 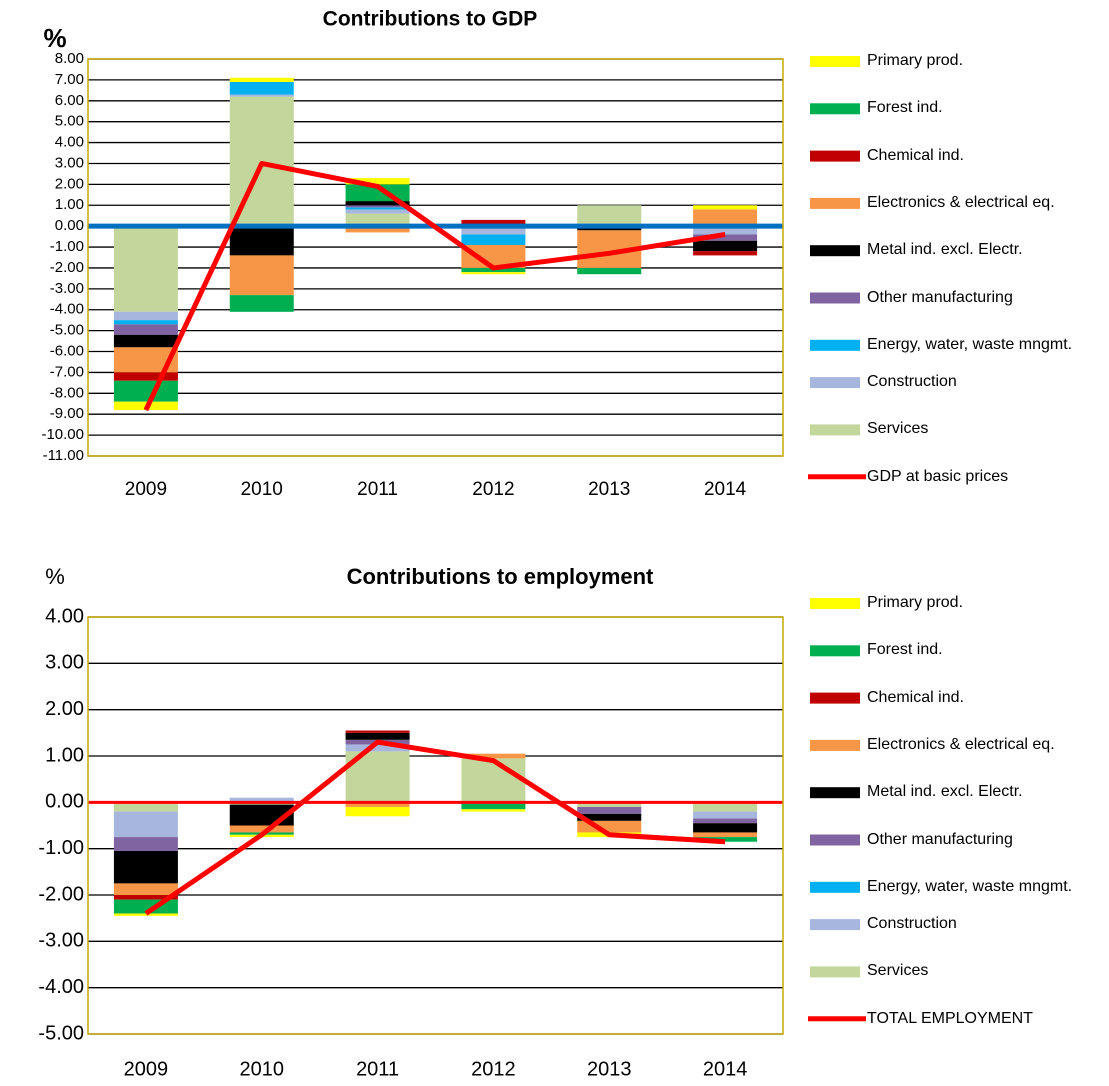 I want to click on legend-item: Services, so click(x=897, y=428).